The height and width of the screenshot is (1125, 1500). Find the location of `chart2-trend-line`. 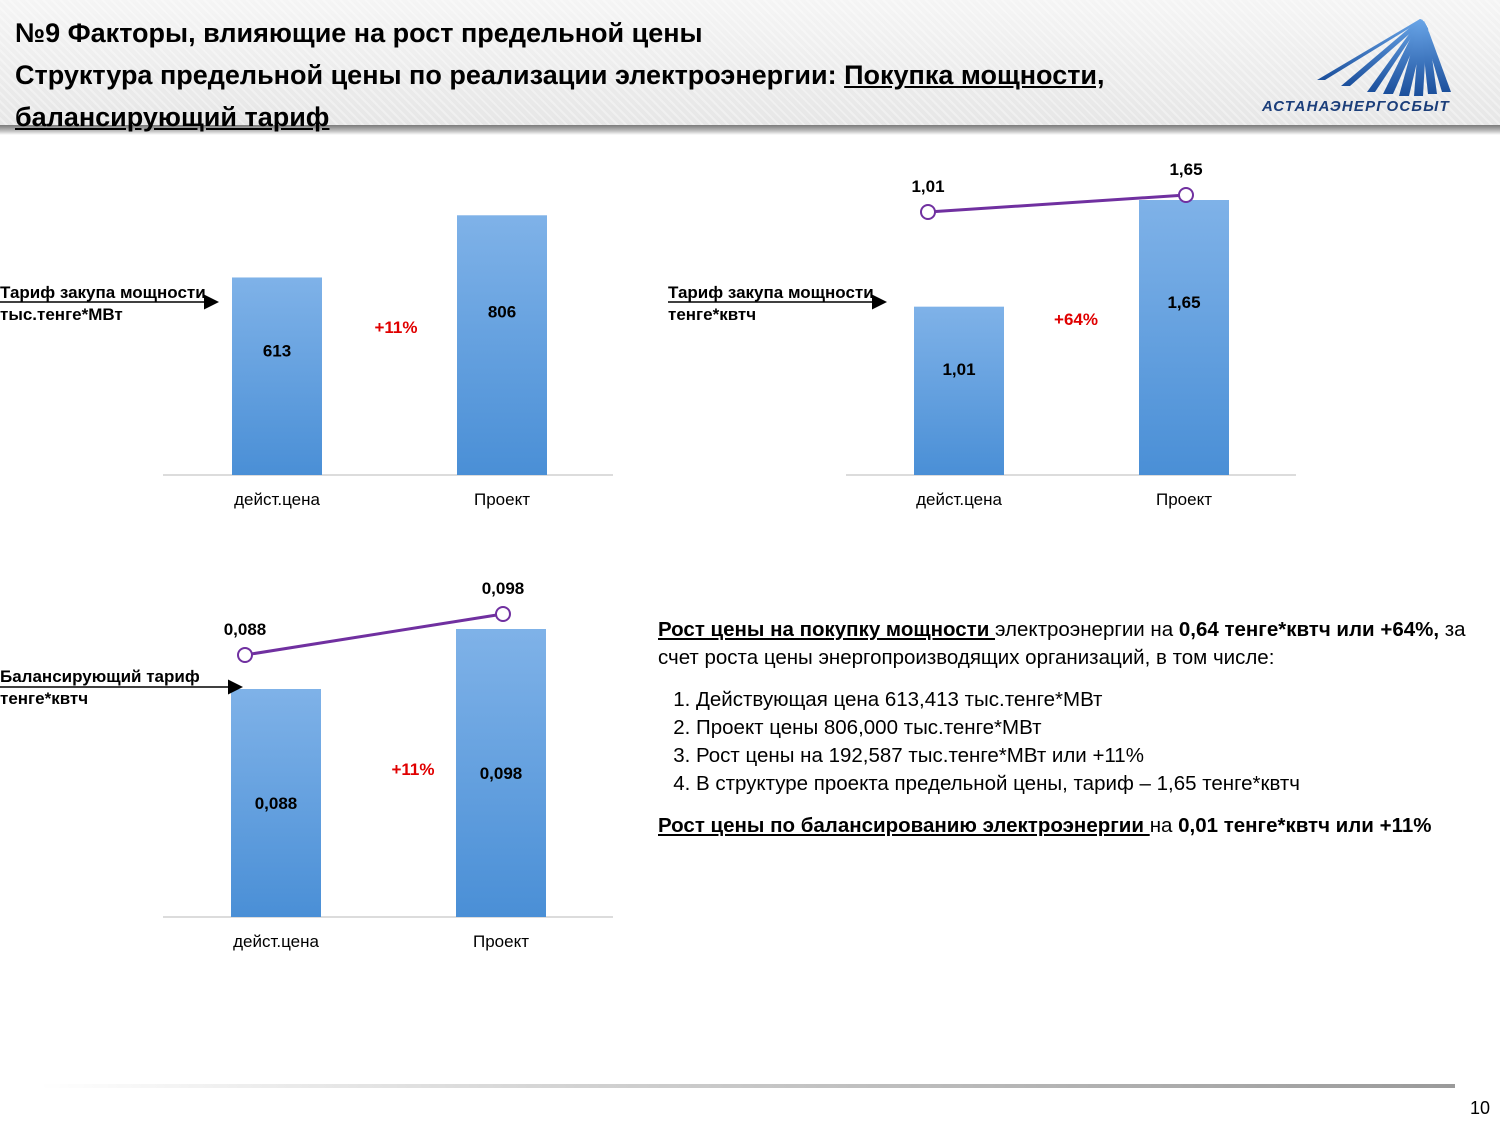

chart2-trend-line is located at coordinates (1057, 203).